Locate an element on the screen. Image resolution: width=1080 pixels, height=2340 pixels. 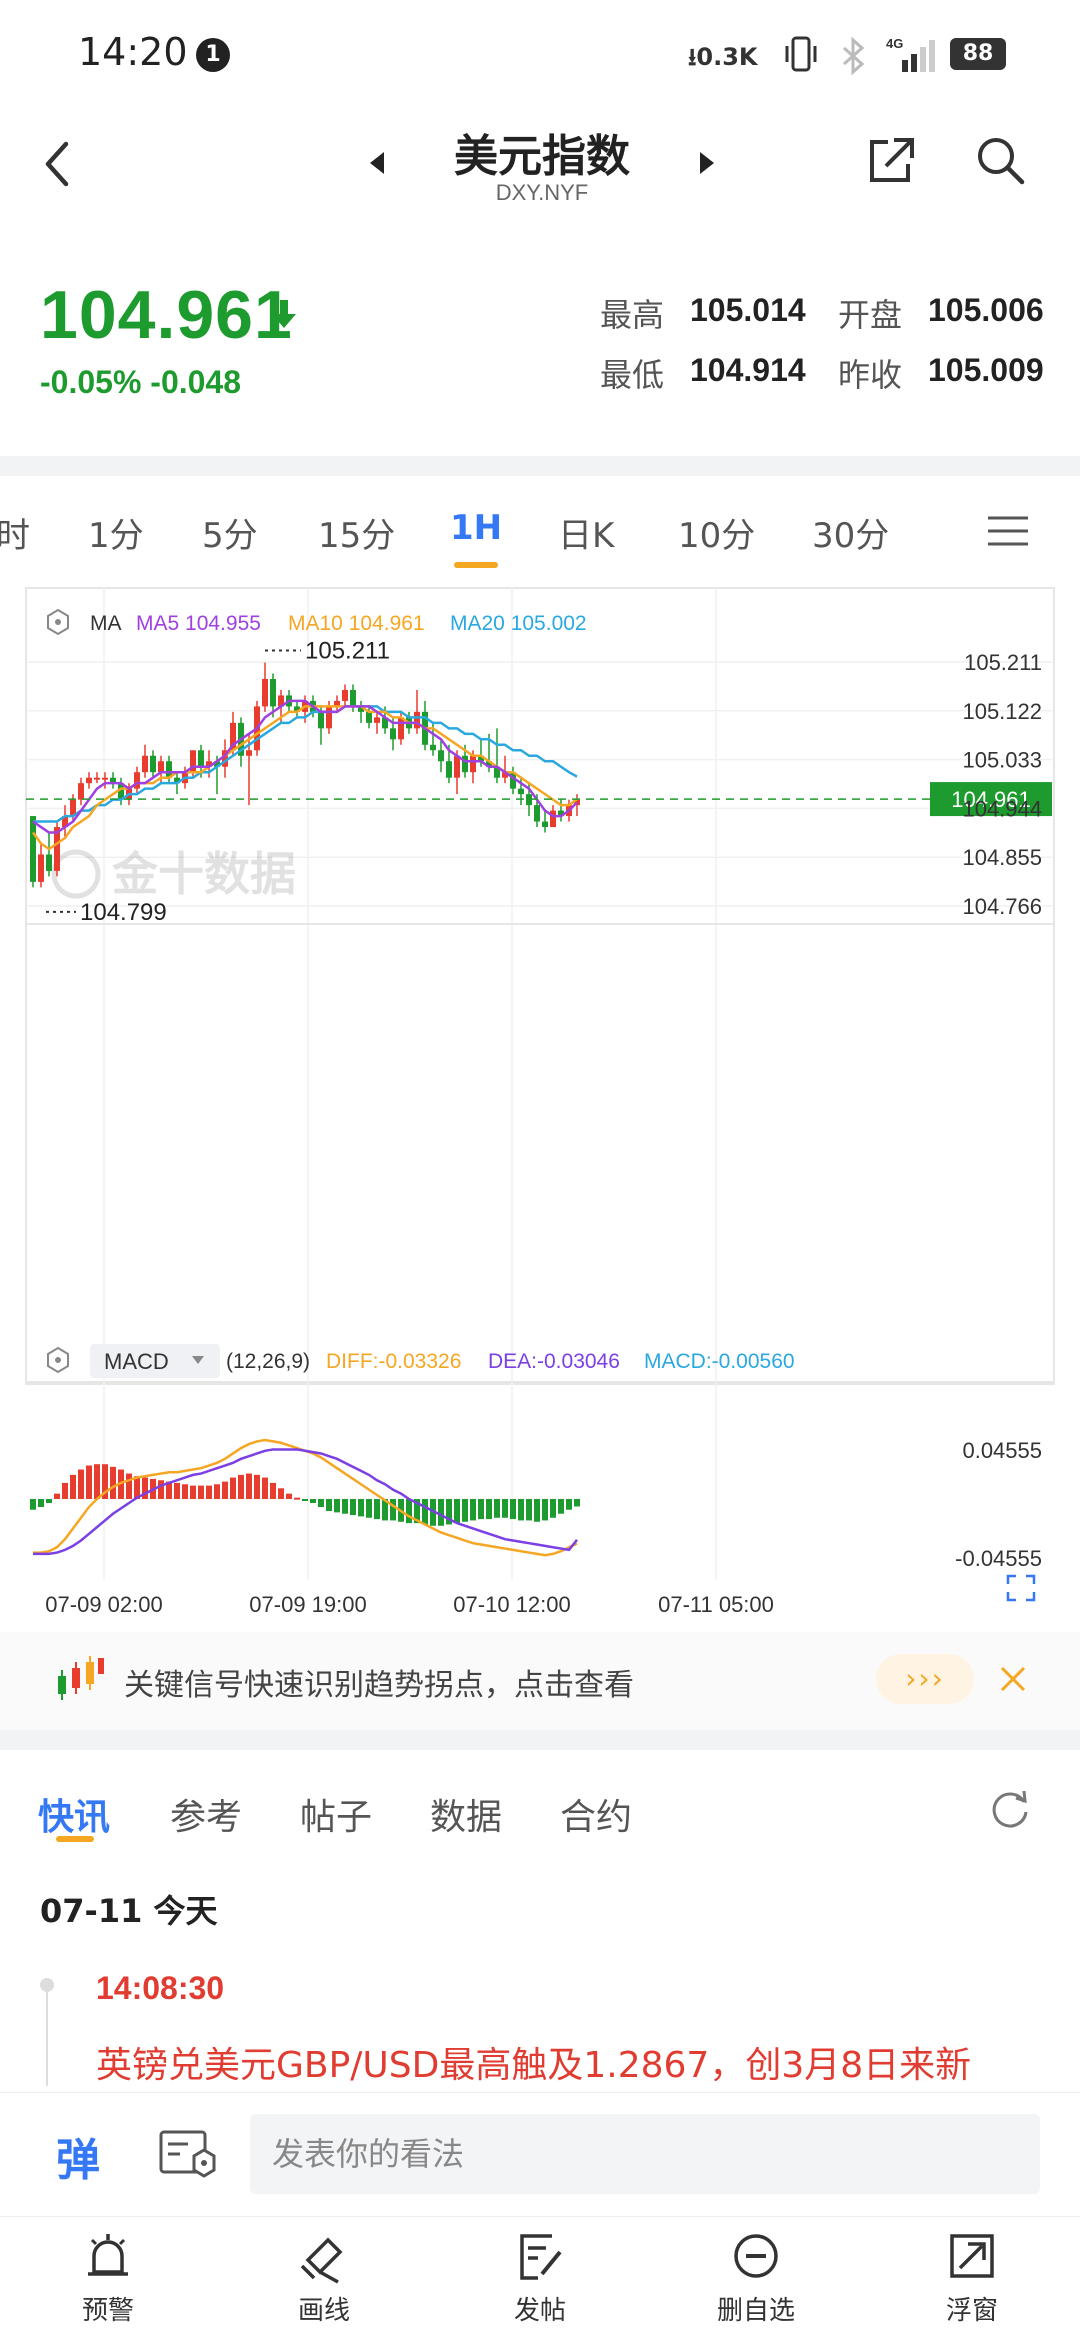
time-axis-label: 07-10 12:00 is located at coordinates (511, 1604).